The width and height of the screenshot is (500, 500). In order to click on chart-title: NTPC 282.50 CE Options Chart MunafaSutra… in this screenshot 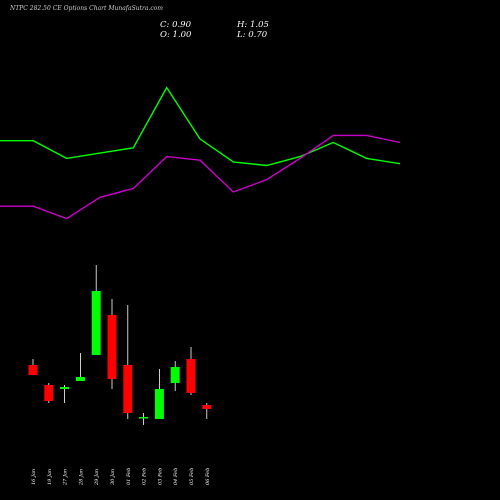, I will do `click(86, 8)`.